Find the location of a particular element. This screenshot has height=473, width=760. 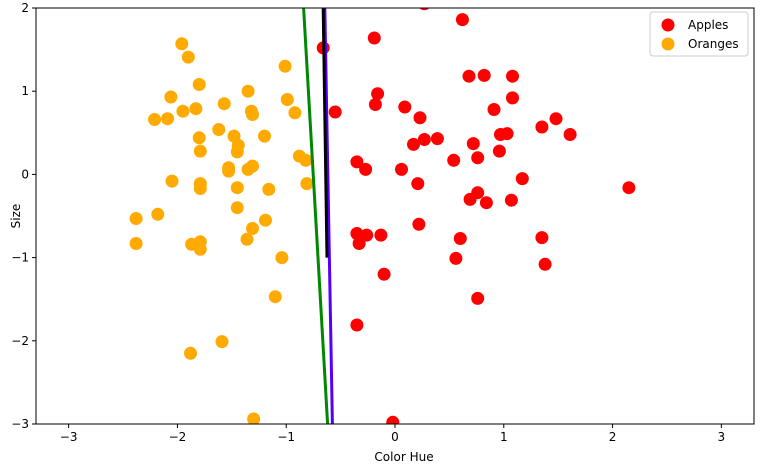

x-tick-label: 3 is located at coordinates (722, 437).